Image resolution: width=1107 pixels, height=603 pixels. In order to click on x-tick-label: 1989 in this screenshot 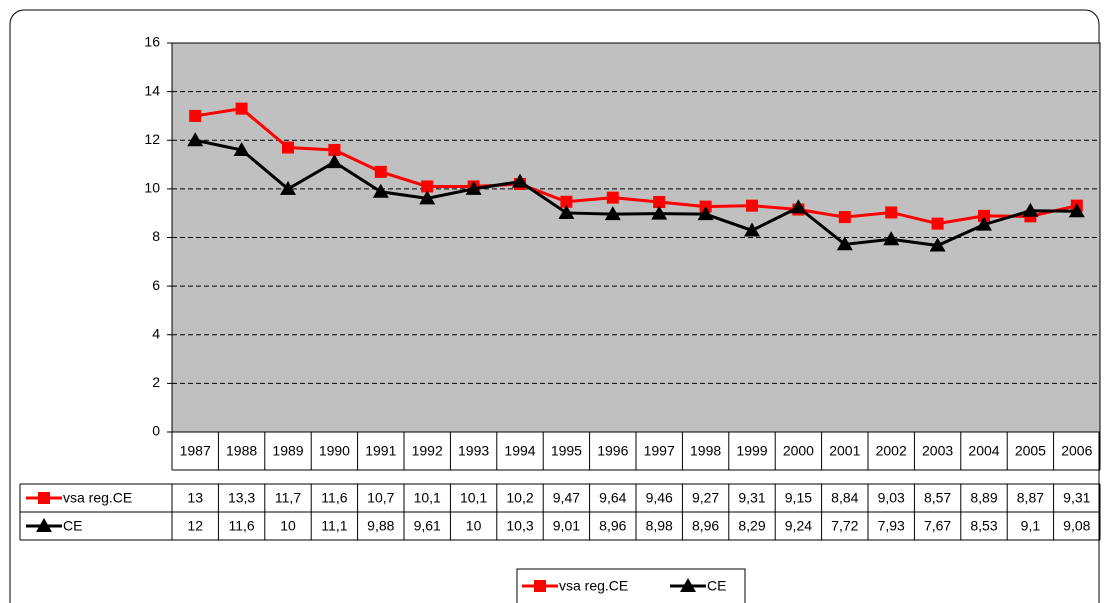, I will do `click(287, 451)`.